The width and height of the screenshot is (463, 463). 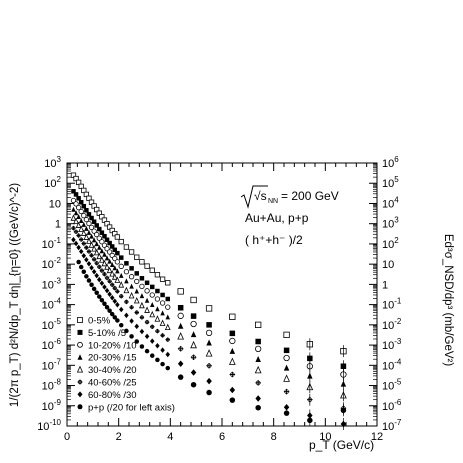 I want to click on y-left-tick-label: 10⁻⁴, so click(x=52, y=304).